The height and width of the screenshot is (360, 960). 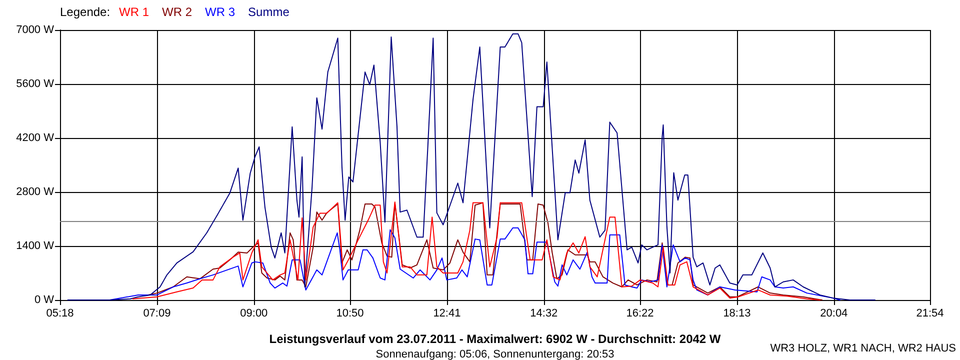 What do you see at coordinates (60, 314) in the screenshot?
I see `x-tick-label: 05:18` at bounding box center [60, 314].